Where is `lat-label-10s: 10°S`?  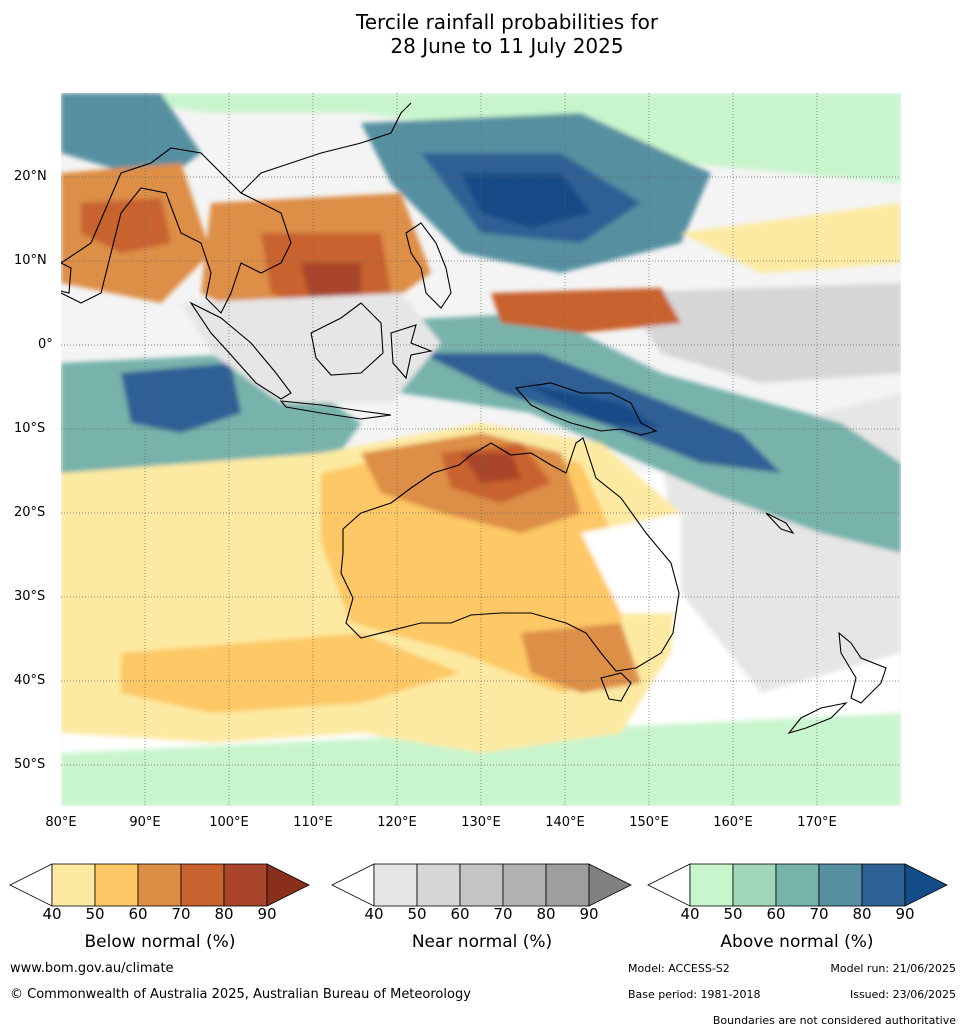 lat-label-10s: 10°S is located at coordinates (30, 428).